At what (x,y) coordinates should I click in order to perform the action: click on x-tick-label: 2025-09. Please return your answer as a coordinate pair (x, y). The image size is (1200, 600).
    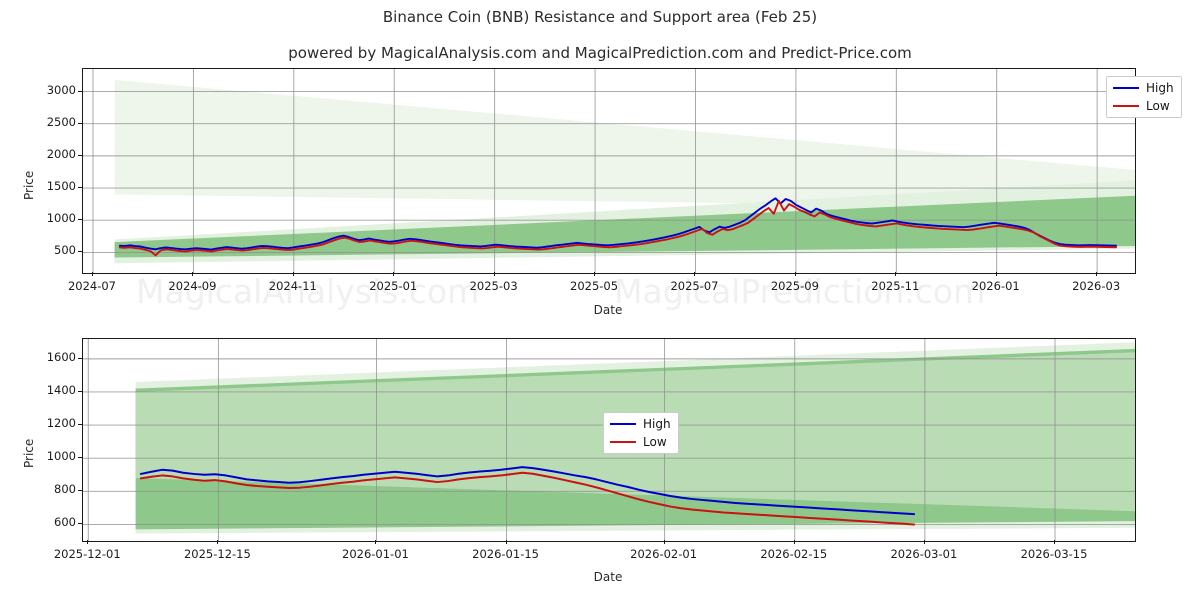
    Looking at the image, I should click on (794, 286).